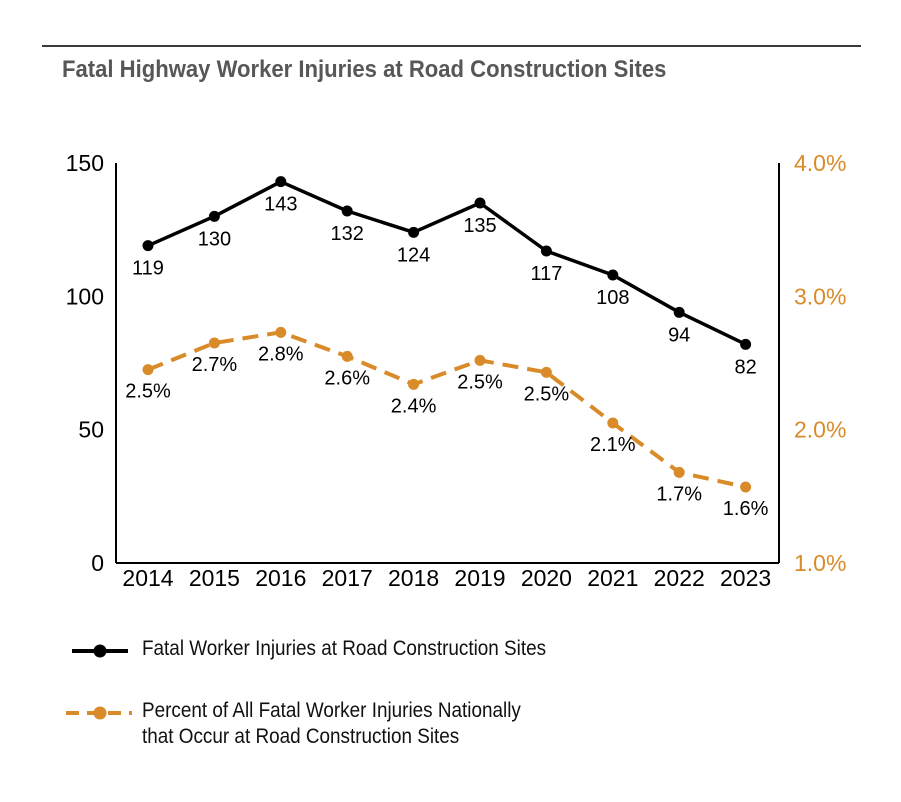  I want to click on x-tick-label: 2019, so click(479, 578).